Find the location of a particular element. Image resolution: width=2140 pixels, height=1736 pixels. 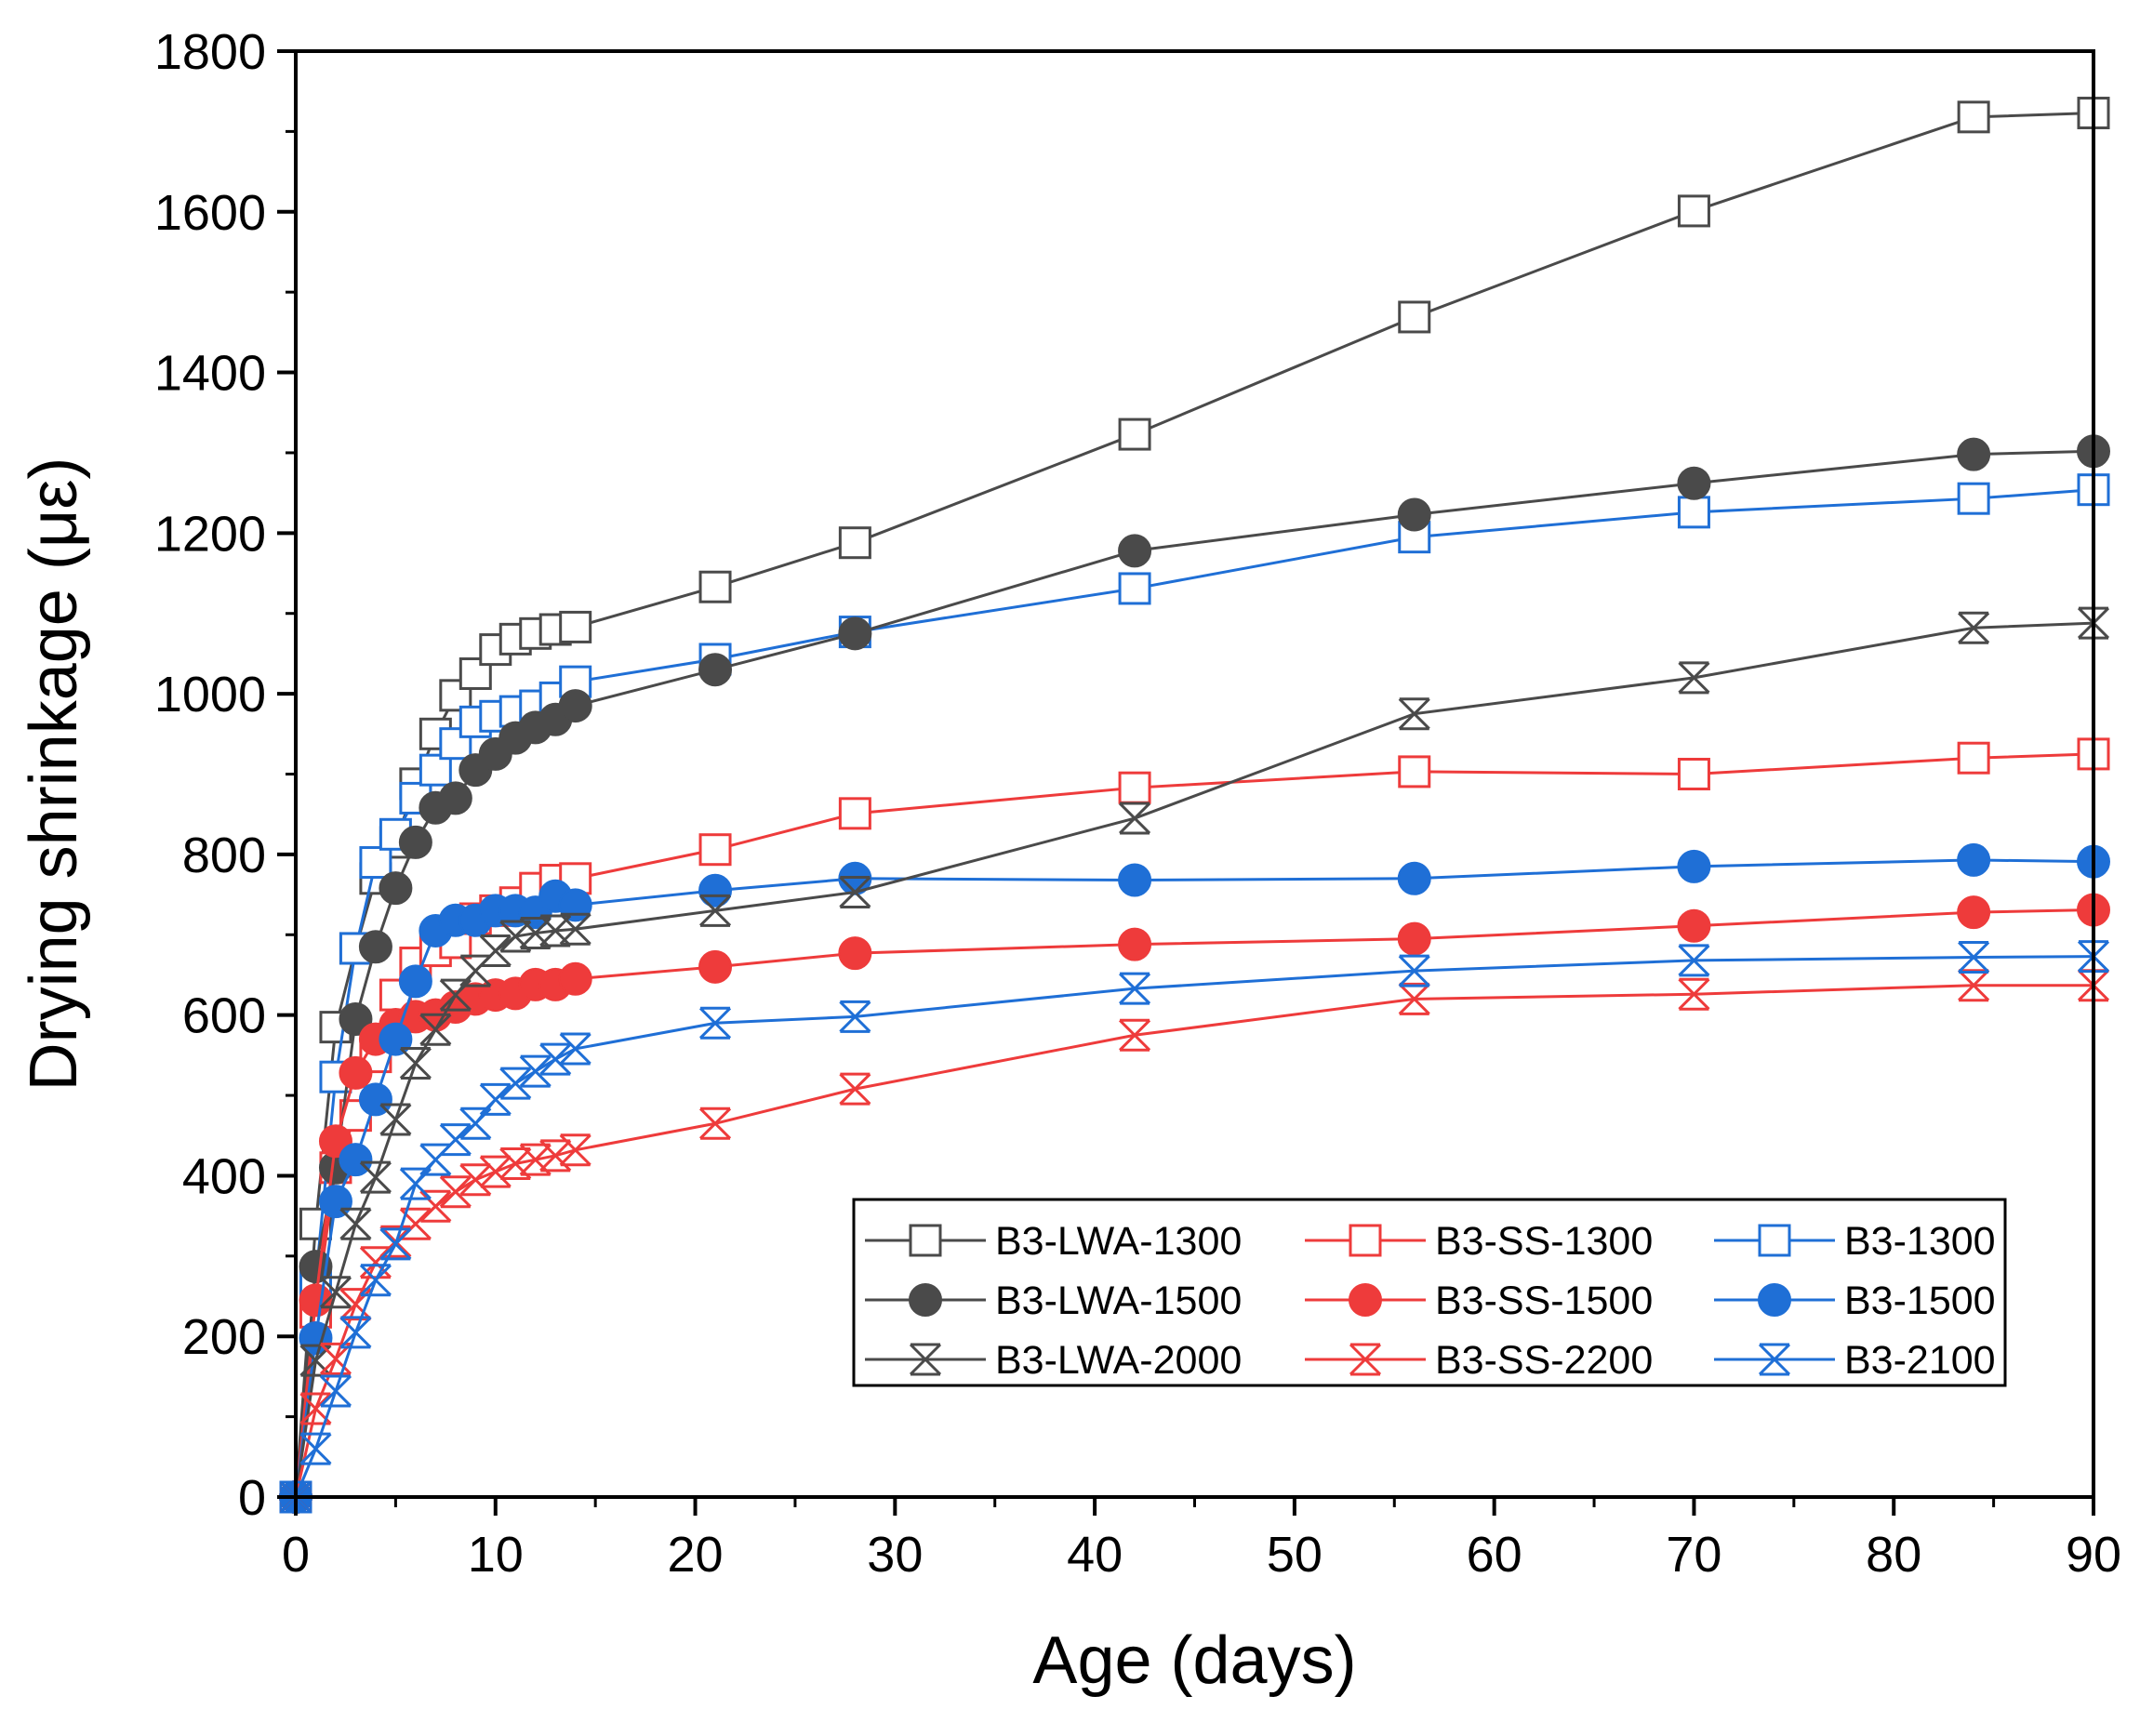

legend-entry: B3-SS-1300 is located at coordinates (1479, 1242).